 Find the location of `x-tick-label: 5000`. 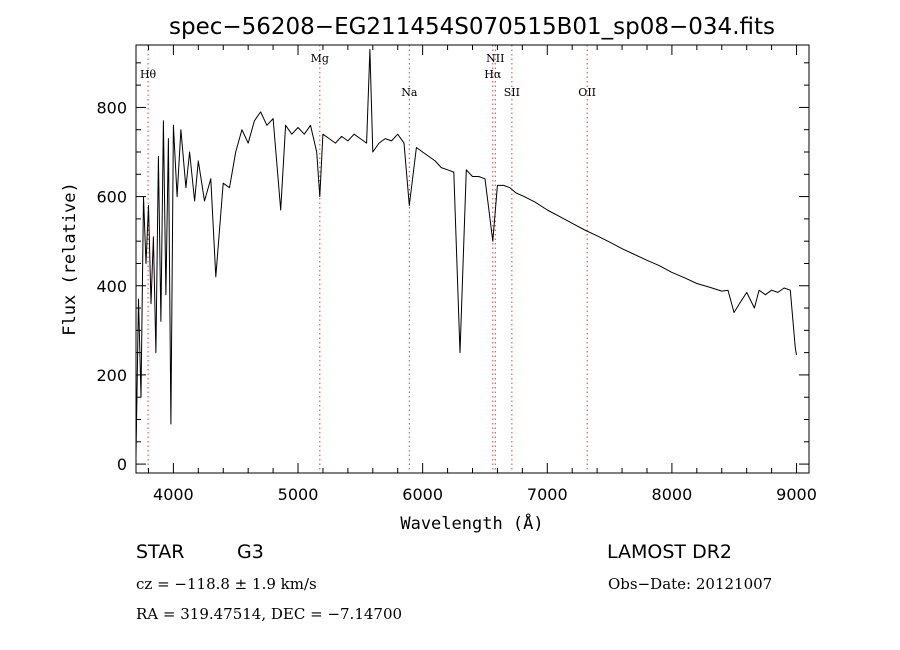

x-tick-label: 5000 is located at coordinates (298, 494).